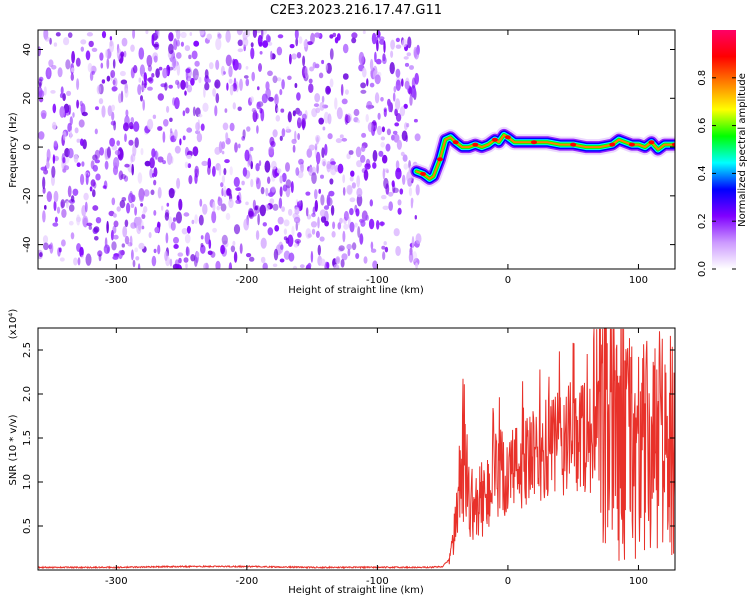 This screenshot has height=600, width=750. Describe the element at coordinates (742, 150) in the screenshot. I see `colorbar-label: Normalized spectral amplitude` at that location.